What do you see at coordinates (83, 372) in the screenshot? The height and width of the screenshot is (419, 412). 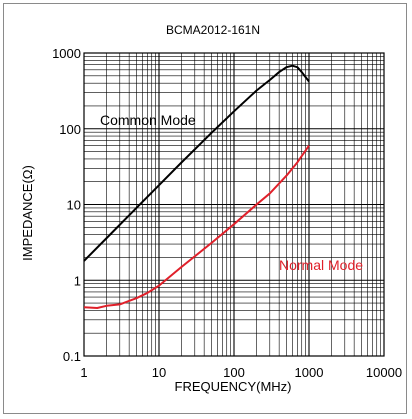 I see `x-tick-label: 1` at bounding box center [83, 372].